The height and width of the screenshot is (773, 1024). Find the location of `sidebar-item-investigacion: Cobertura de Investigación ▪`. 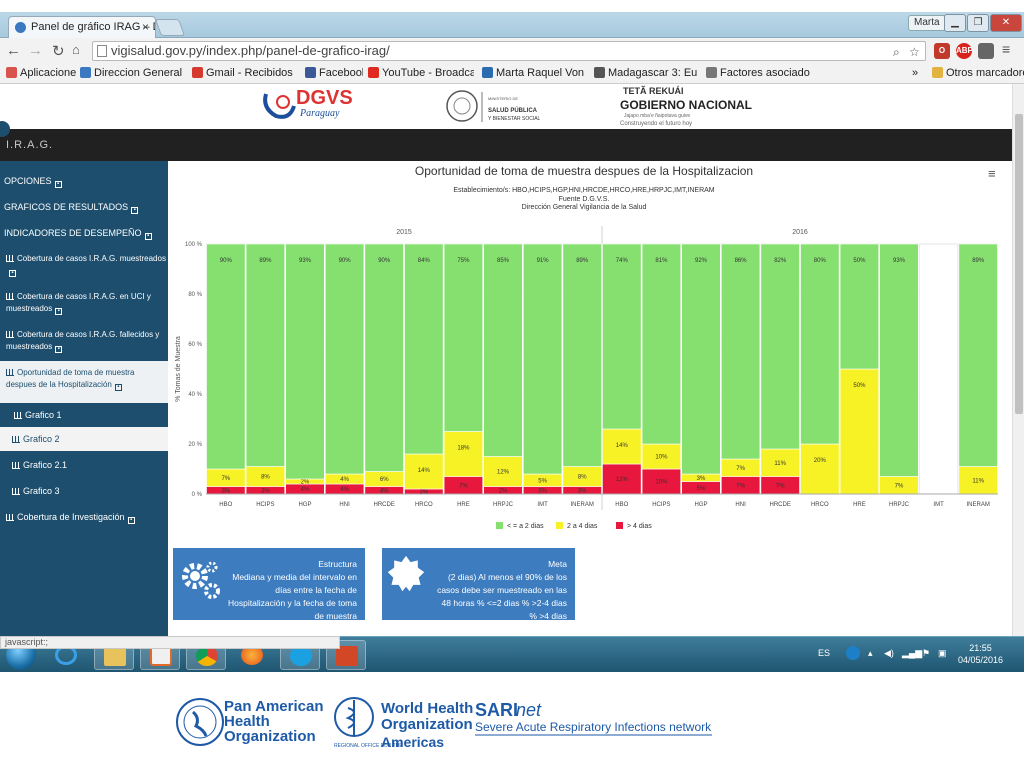

sidebar-item-investigacion: Cobertura de Investigación ▪ is located at coordinates (84, 517).